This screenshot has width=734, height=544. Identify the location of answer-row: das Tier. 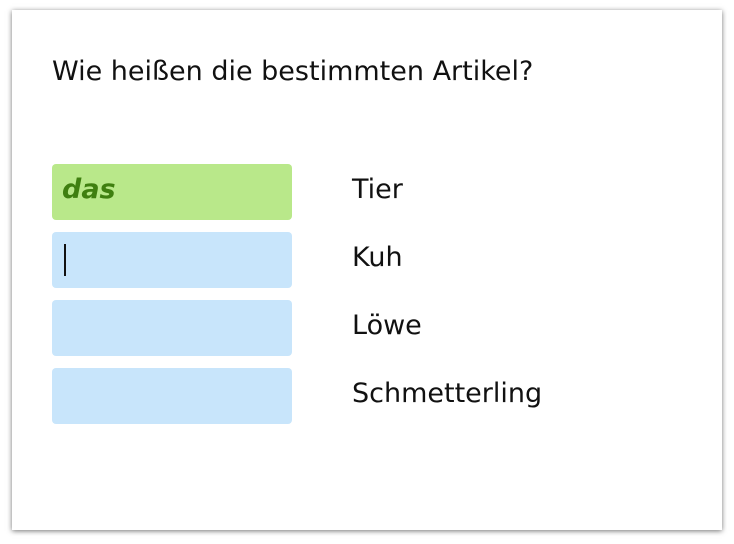
(352, 192).